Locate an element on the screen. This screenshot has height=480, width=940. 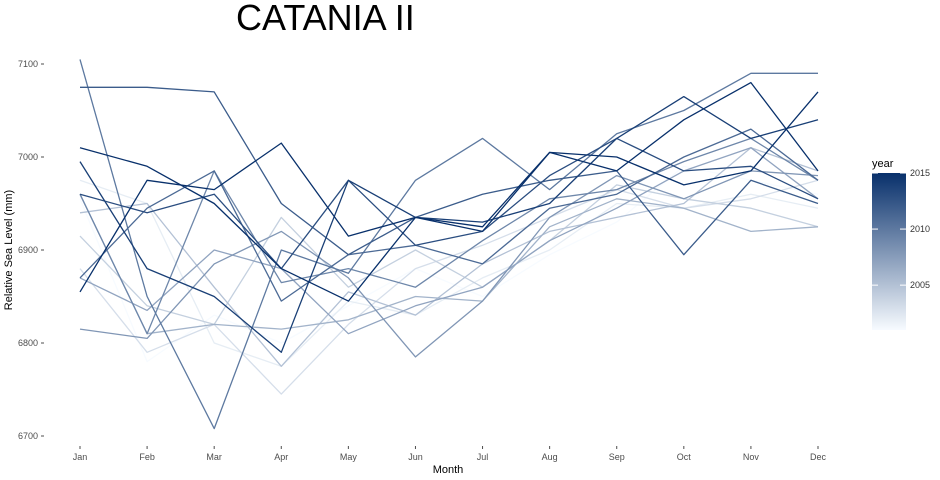
legend: year 2005 2010 2015 is located at coordinates (901, 244).